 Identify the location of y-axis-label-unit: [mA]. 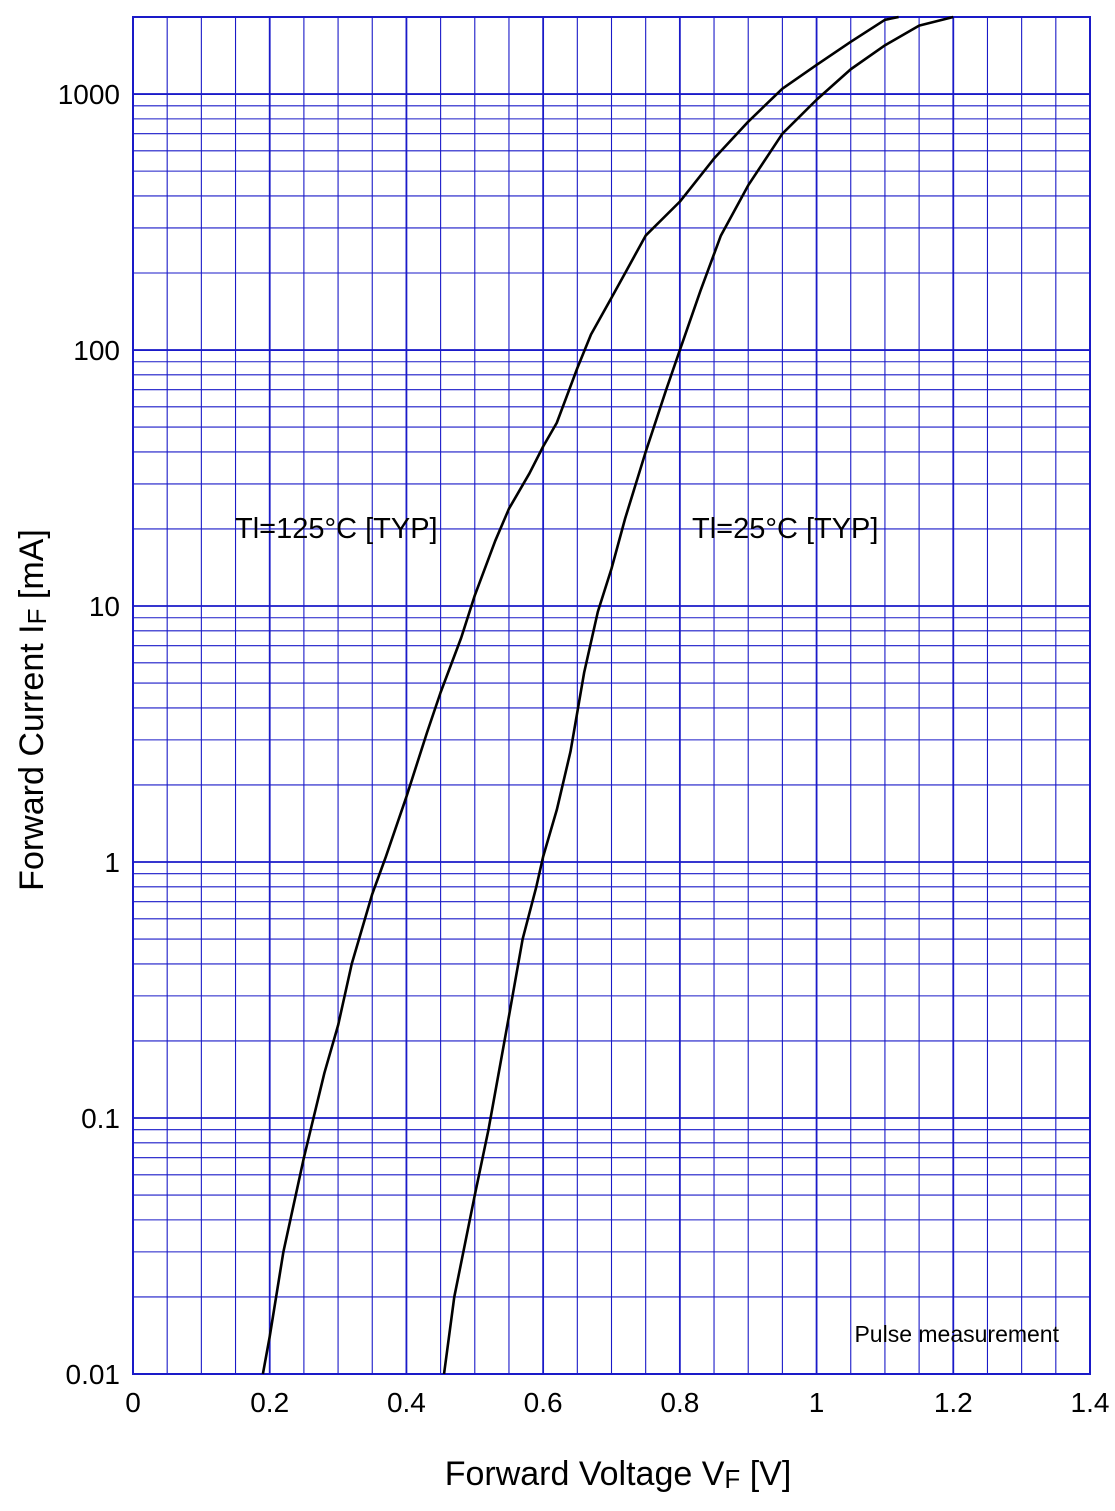
(32, 568).